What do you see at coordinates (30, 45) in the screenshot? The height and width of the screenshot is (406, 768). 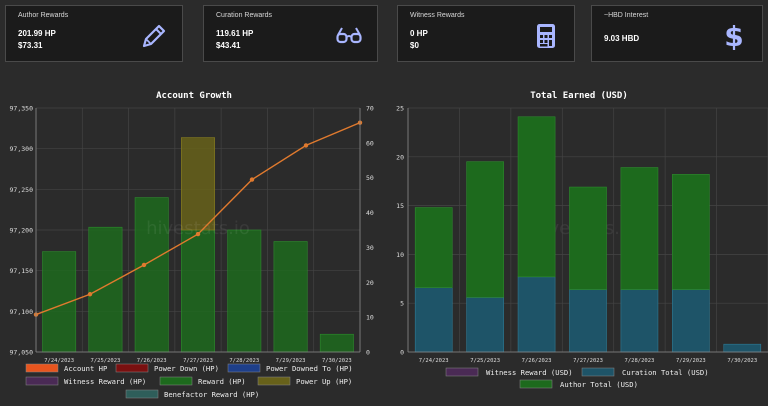 I see `card-value-usd: $73.31` at bounding box center [30, 45].